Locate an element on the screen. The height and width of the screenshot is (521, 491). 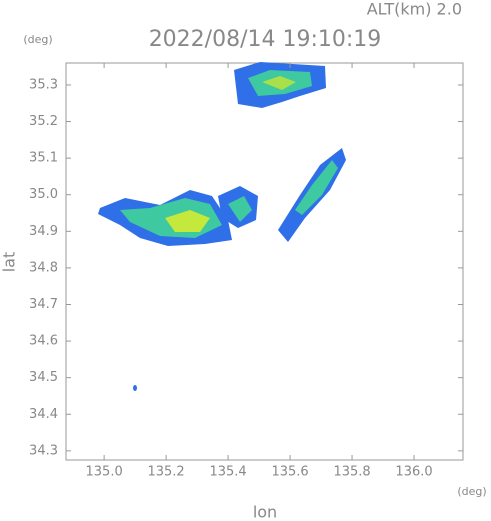
x-axis-label: lon is located at coordinates (265, 512).